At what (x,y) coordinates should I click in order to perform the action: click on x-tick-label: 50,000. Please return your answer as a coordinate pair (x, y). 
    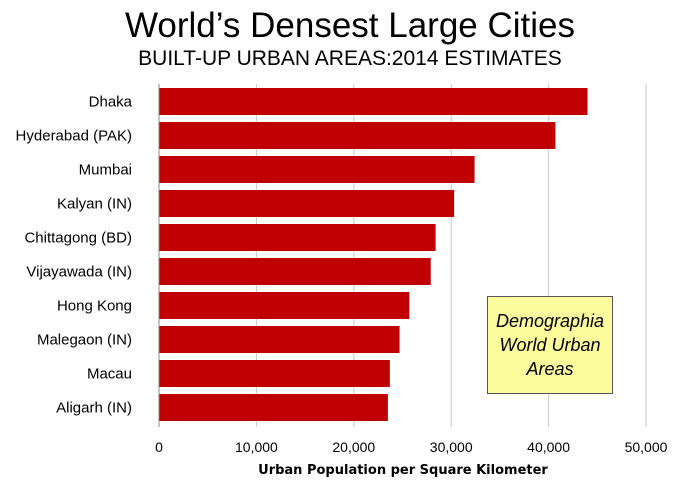
    Looking at the image, I should click on (646, 447).